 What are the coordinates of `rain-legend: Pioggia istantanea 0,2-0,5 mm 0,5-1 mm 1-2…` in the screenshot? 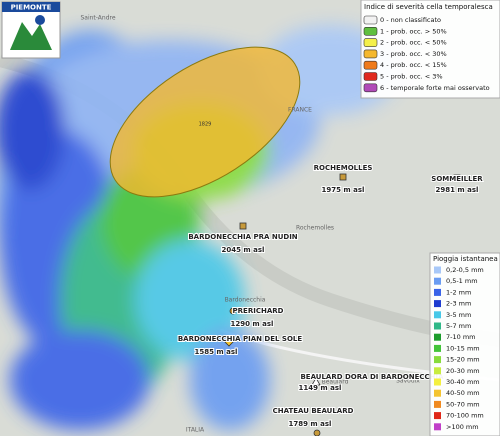 It's located at (464, 344).